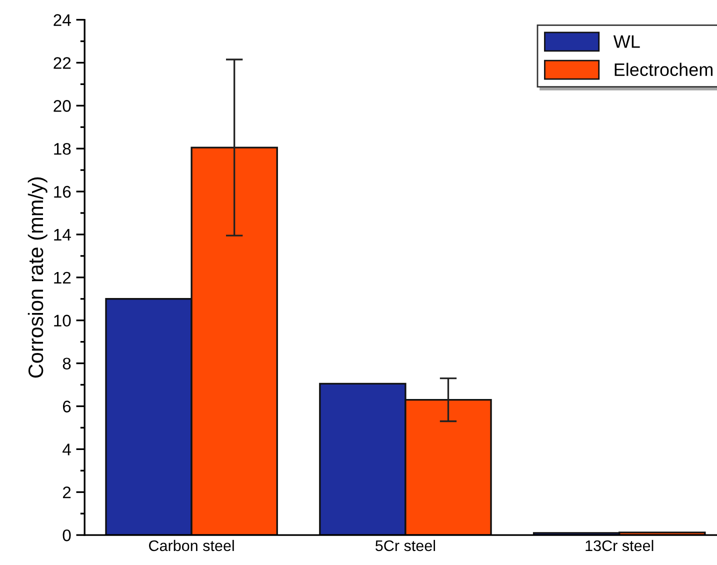 This screenshot has height=565, width=717. What do you see at coordinates (66, 450) in the screenshot?
I see `y-tick-label: 4` at bounding box center [66, 450].